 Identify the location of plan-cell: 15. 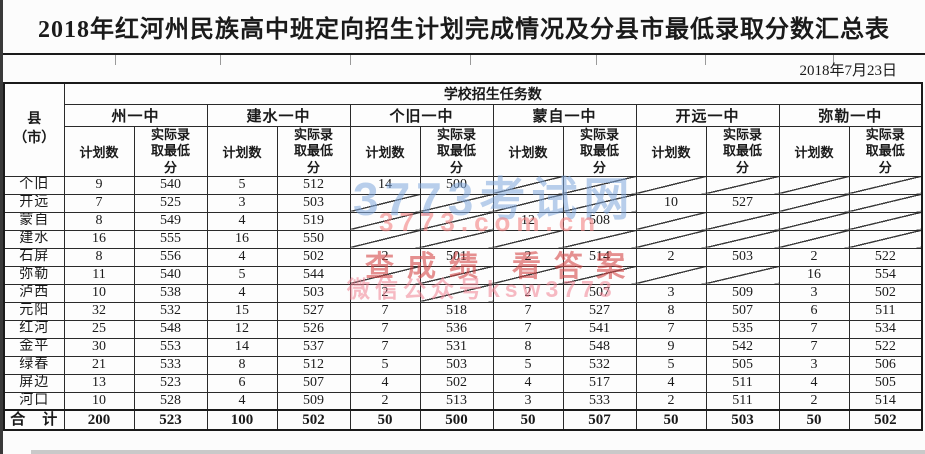
(242, 311).